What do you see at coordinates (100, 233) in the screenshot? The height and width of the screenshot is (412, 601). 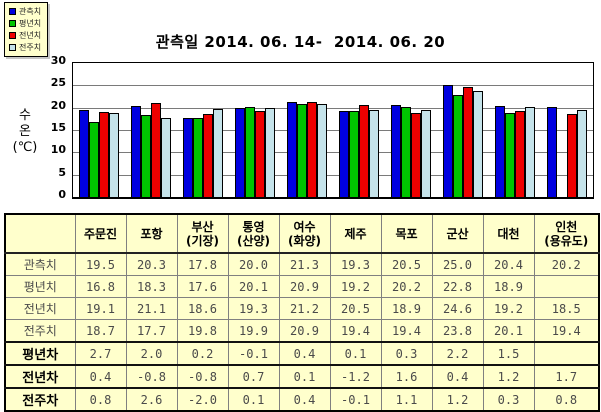 I see `column-header: 주문진` at bounding box center [100, 233].